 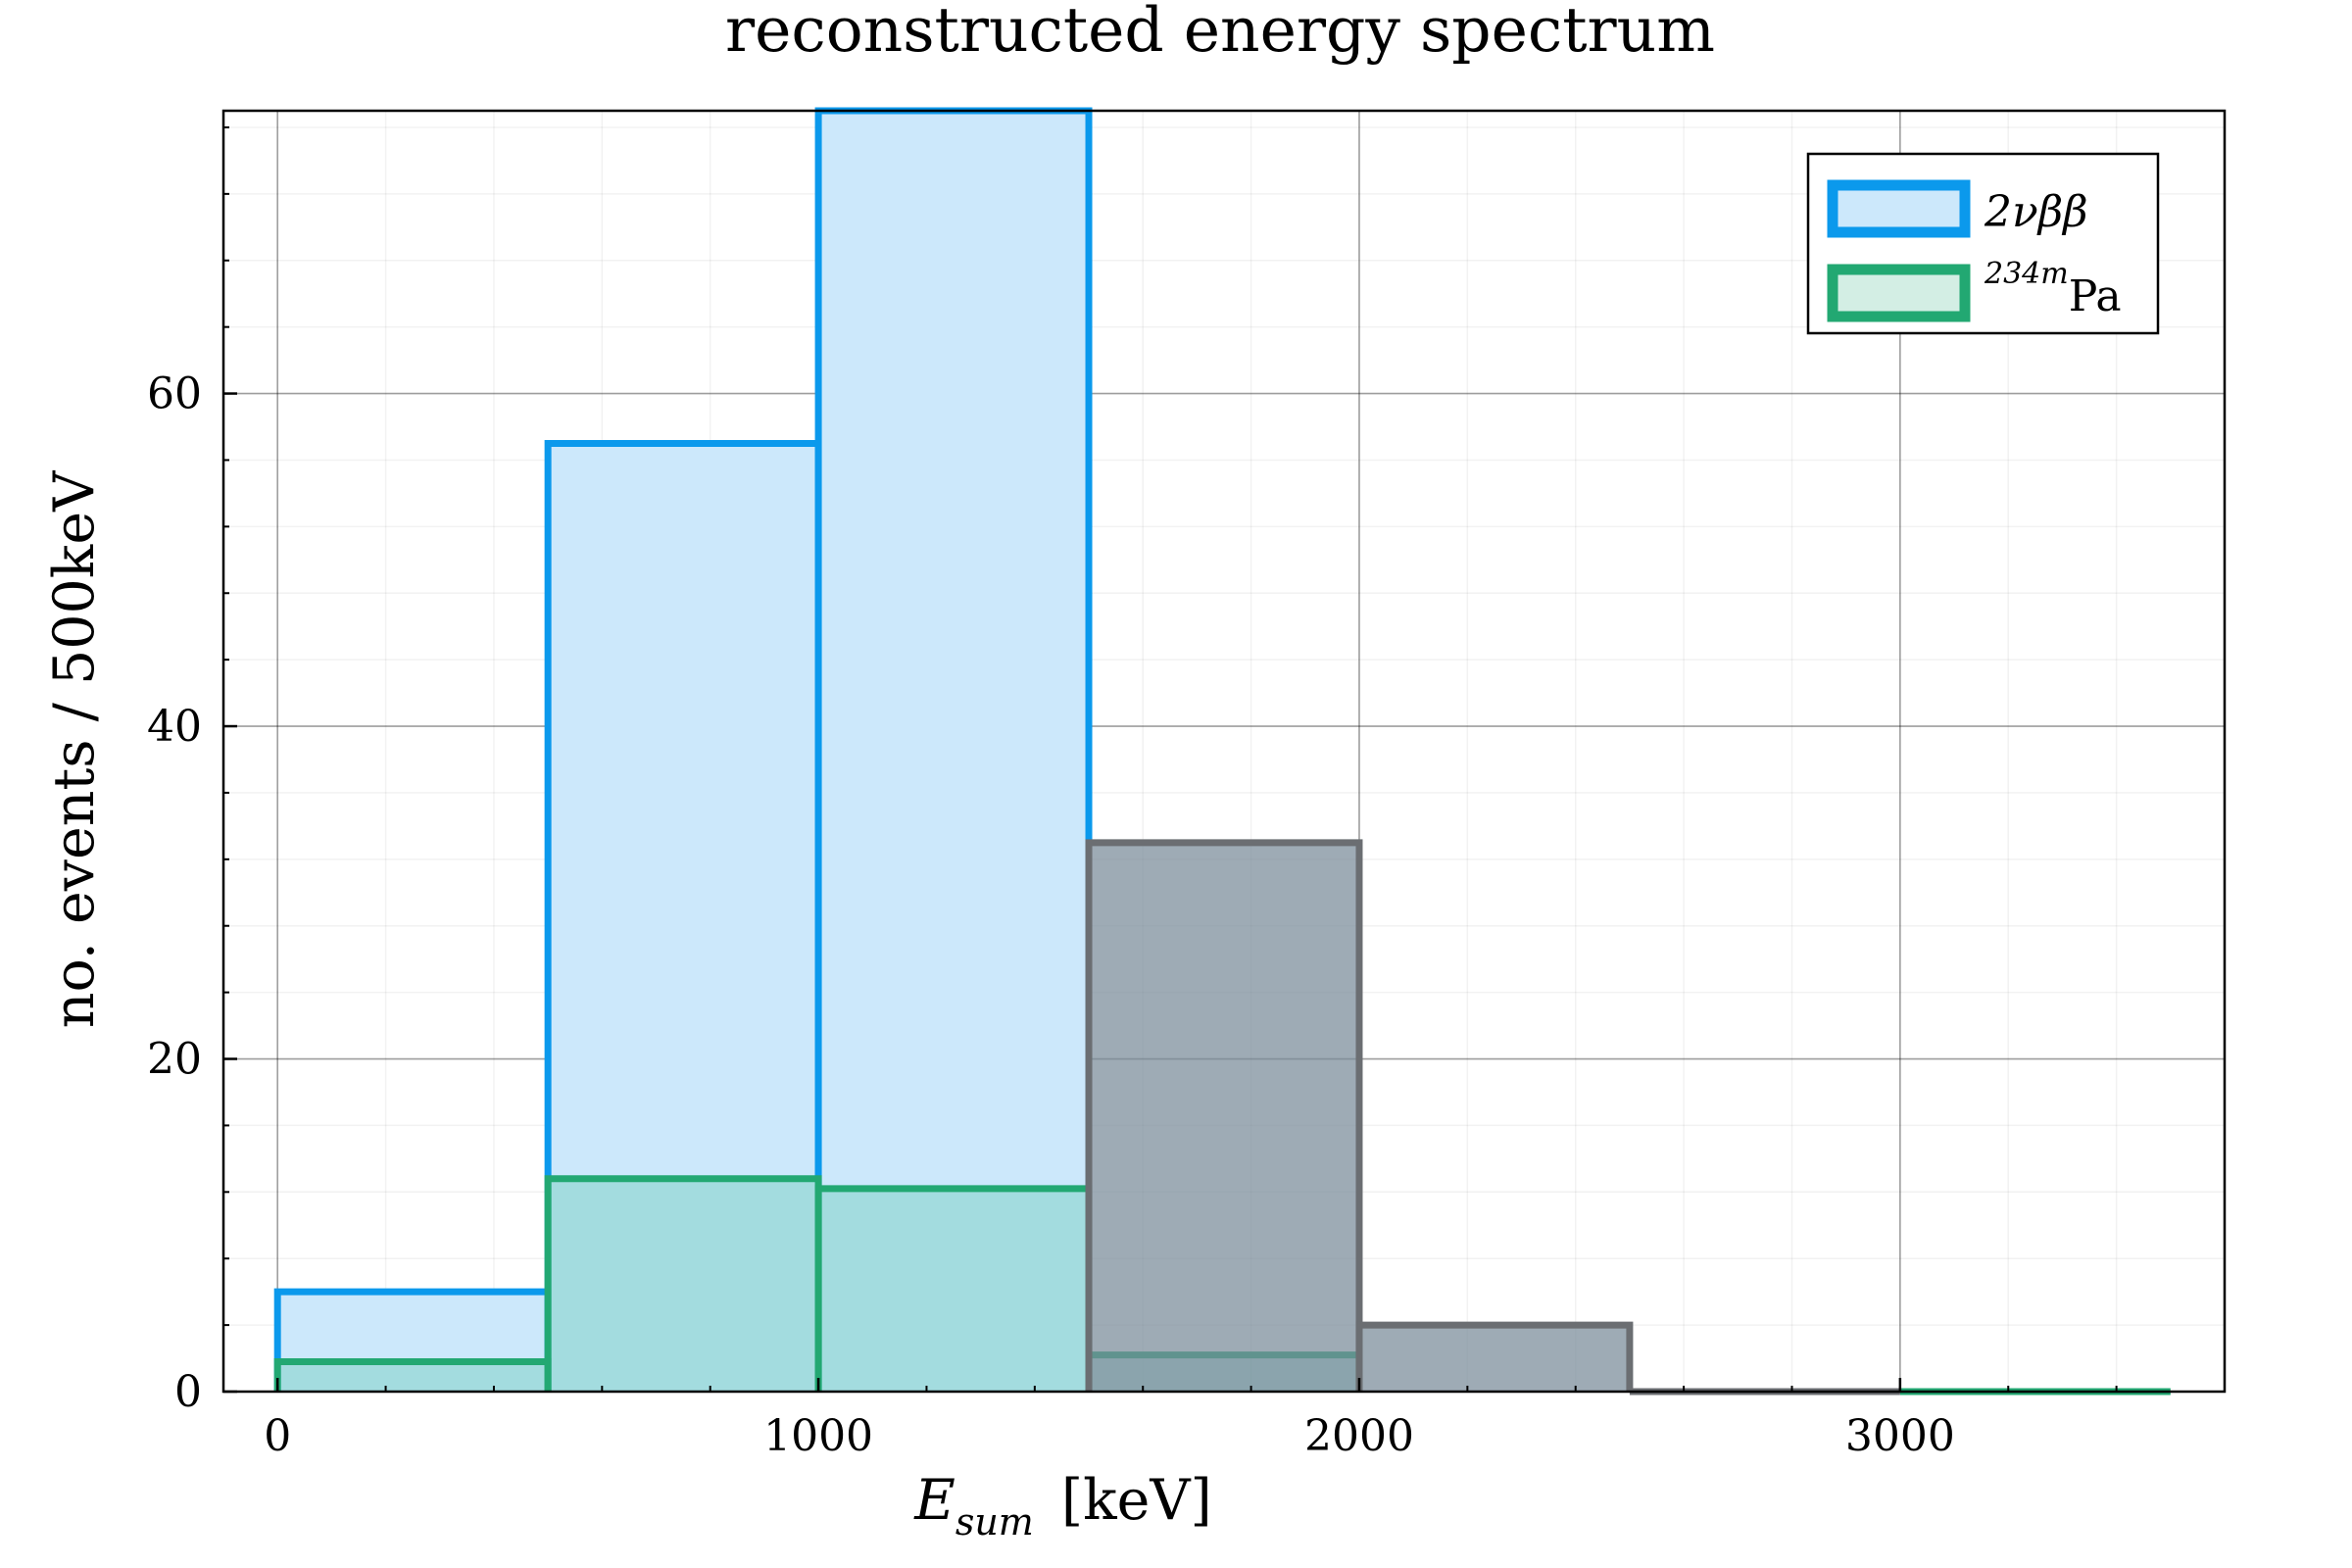 I want to click on x-tick-label: 1000, so click(x=818, y=1436).